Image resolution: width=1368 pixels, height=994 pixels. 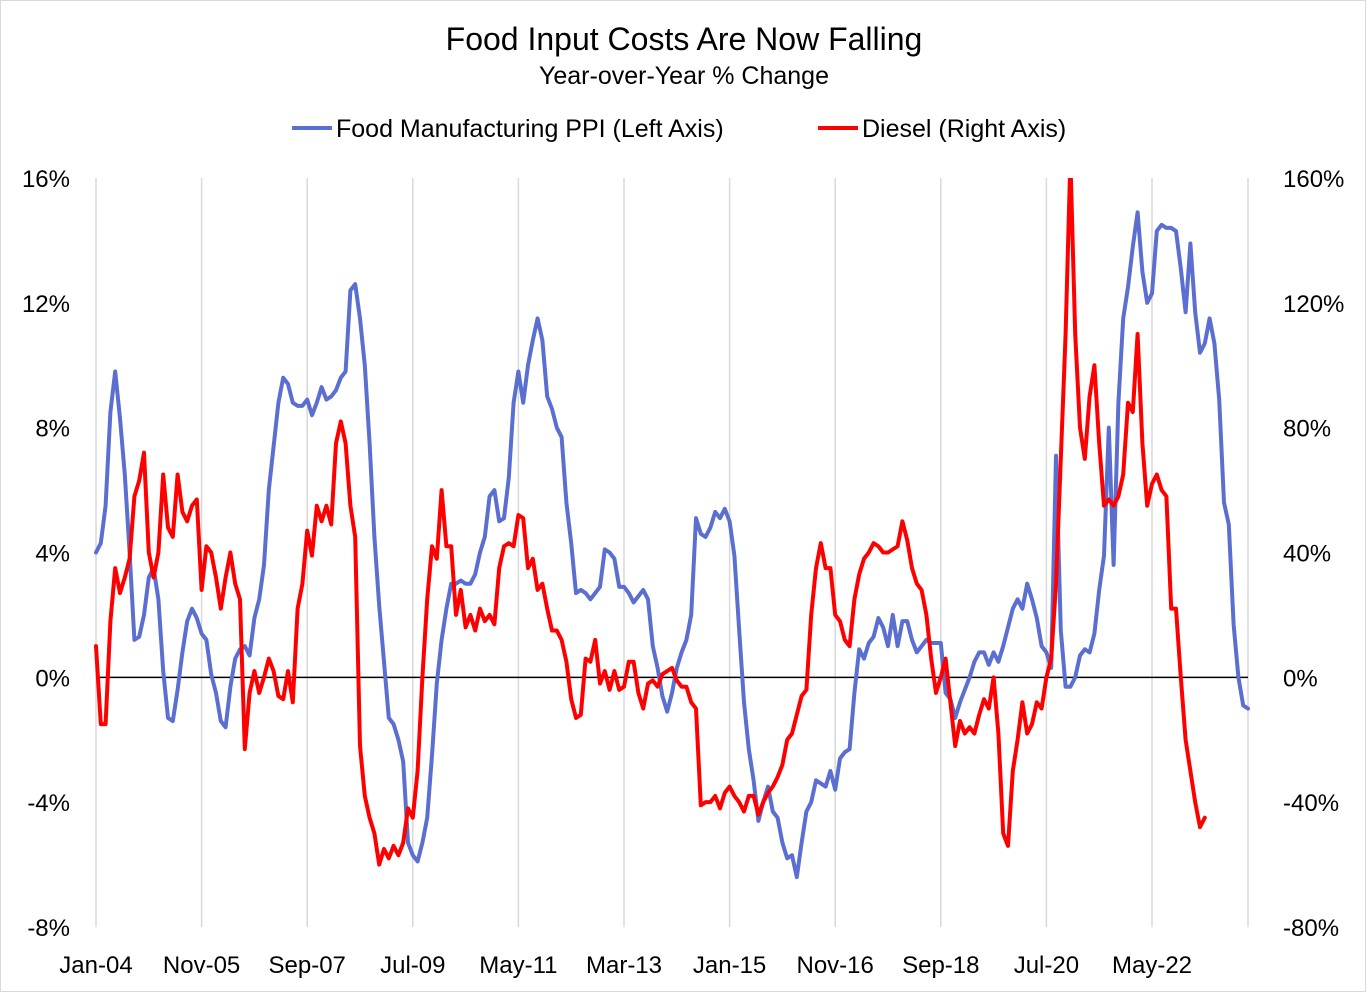 What do you see at coordinates (52, 429) in the screenshot?
I see `y-left-tick-label: 8%` at bounding box center [52, 429].